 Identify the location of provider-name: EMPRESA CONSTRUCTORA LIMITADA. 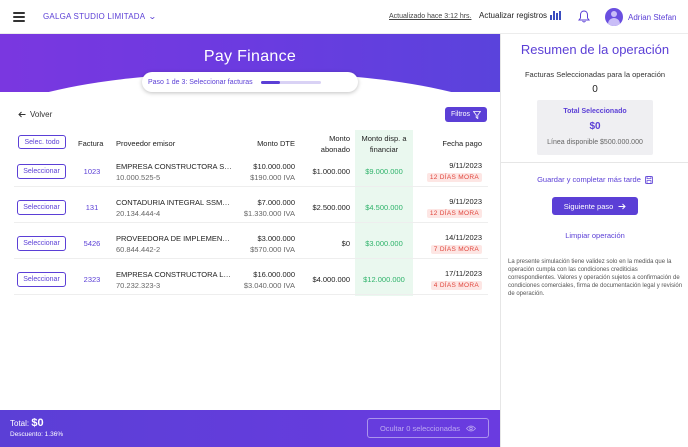
(174, 274).